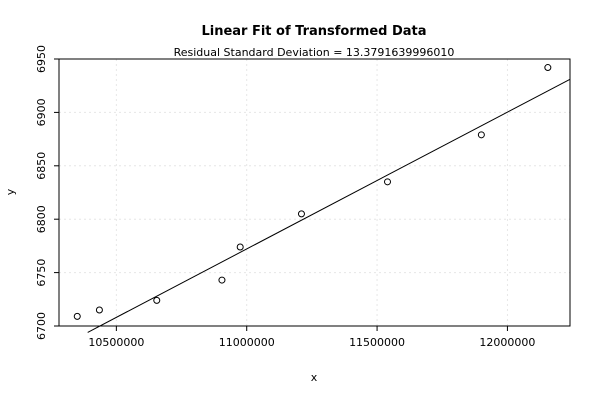 The image size is (599, 400). Describe the element at coordinates (10, 191) in the screenshot. I see `y-axis-label: y` at that location.